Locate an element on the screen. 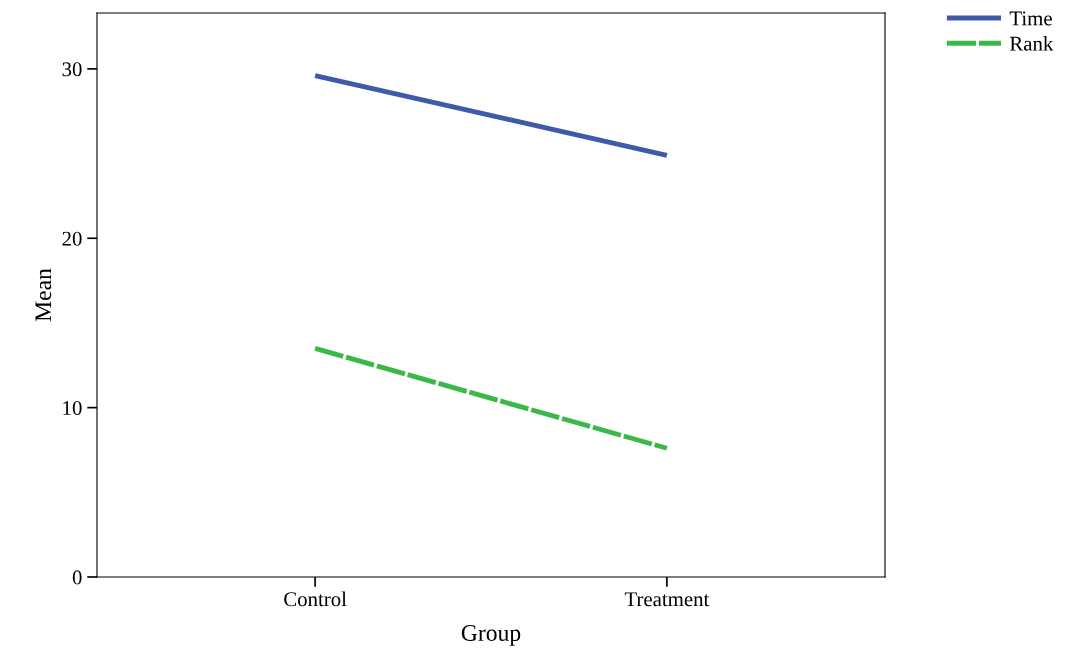 This screenshot has height=648, width=1084. x-tick-label: Treatment is located at coordinates (667, 599).